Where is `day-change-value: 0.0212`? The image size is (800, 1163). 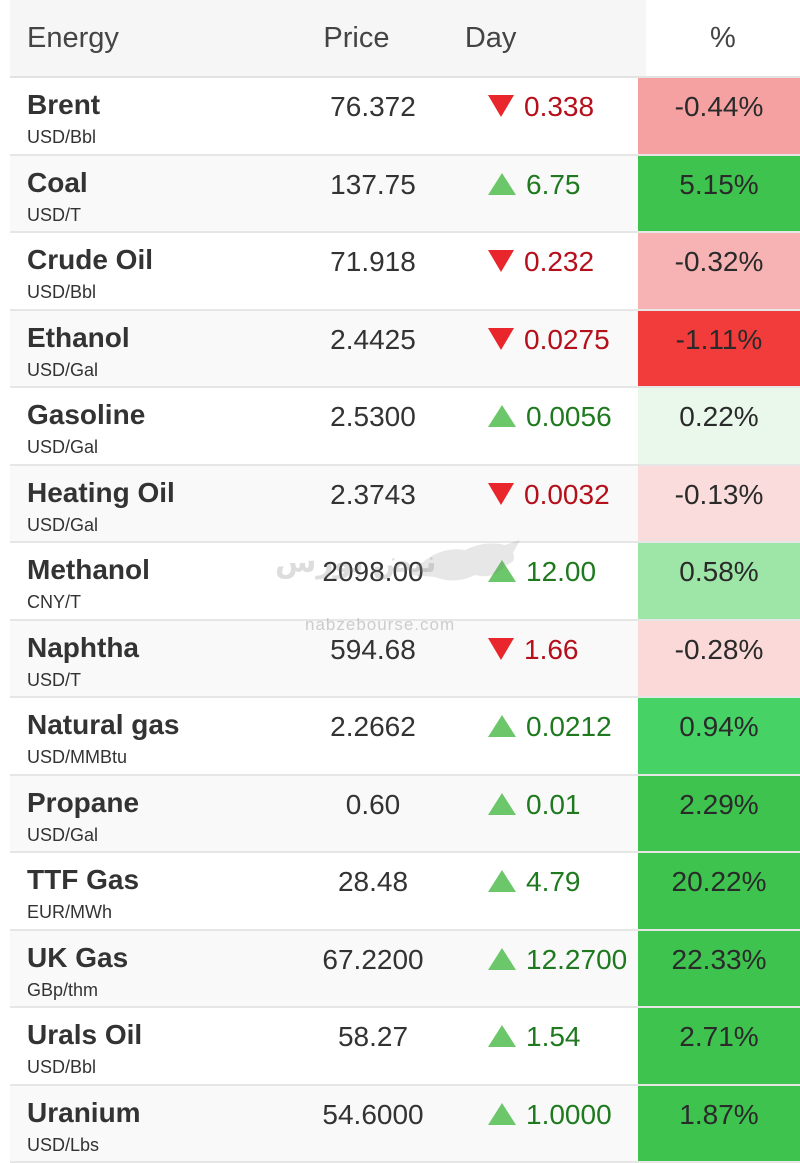 day-change-value: 0.0212 is located at coordinates (569, 727).